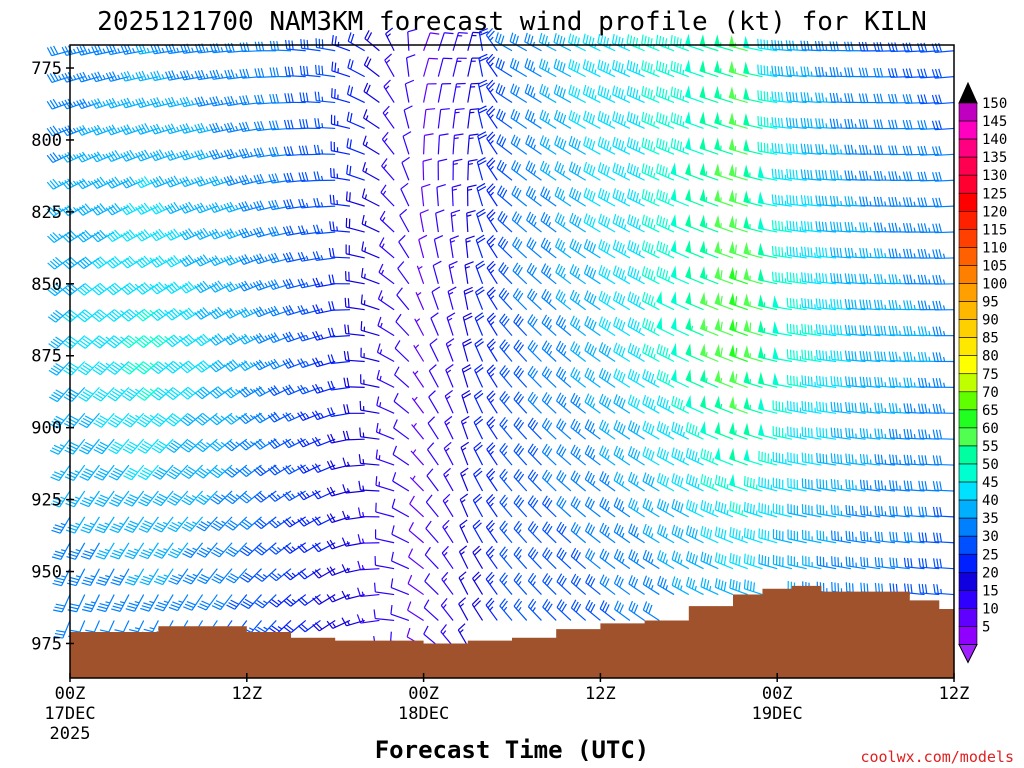  Describe the element at coordinates (423, 694) in the screenshot. I see `x-tick-time: 00Z` at that location.